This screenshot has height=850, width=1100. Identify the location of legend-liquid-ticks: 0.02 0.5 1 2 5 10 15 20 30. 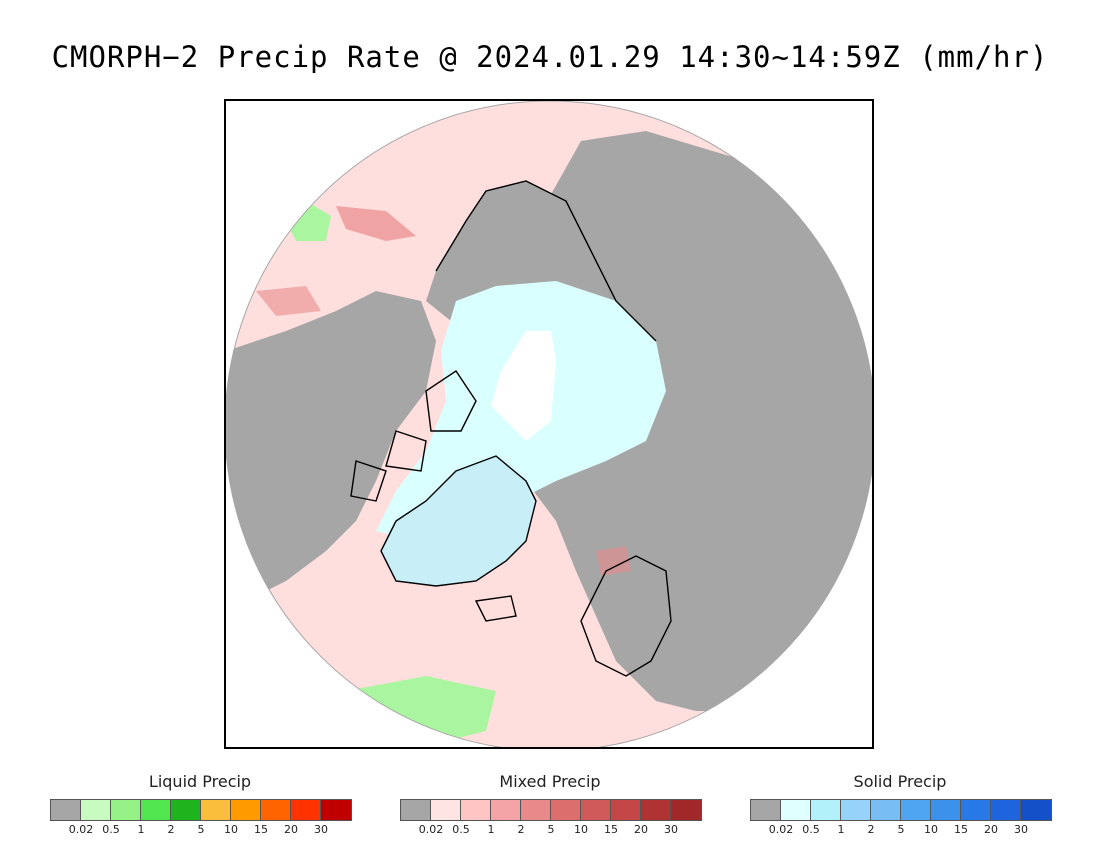
(201, 830).